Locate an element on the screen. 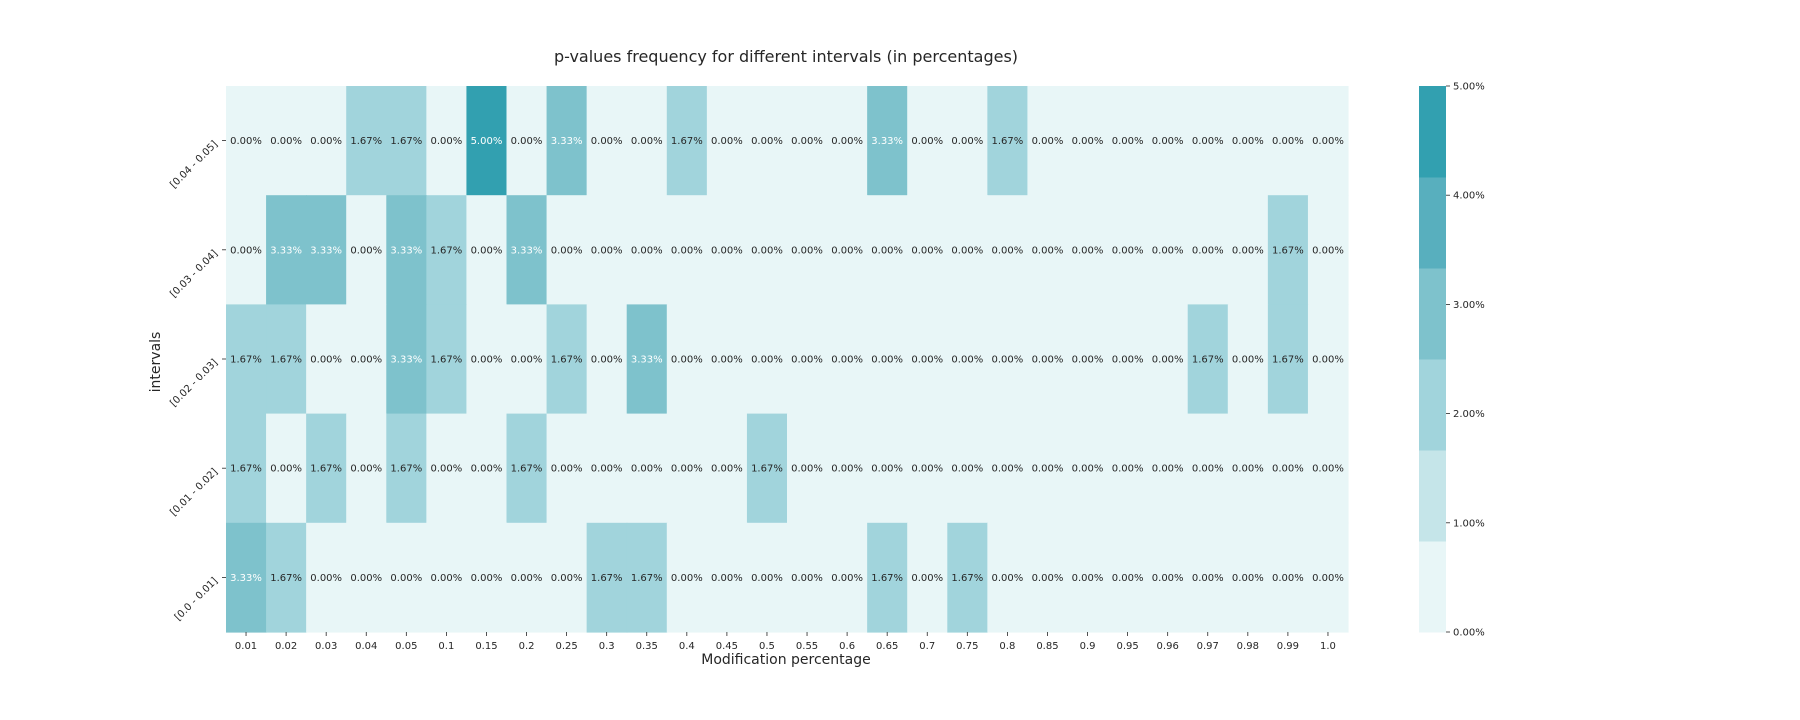  x-tick-label: 0.05 is located at coordinates (406, 646).